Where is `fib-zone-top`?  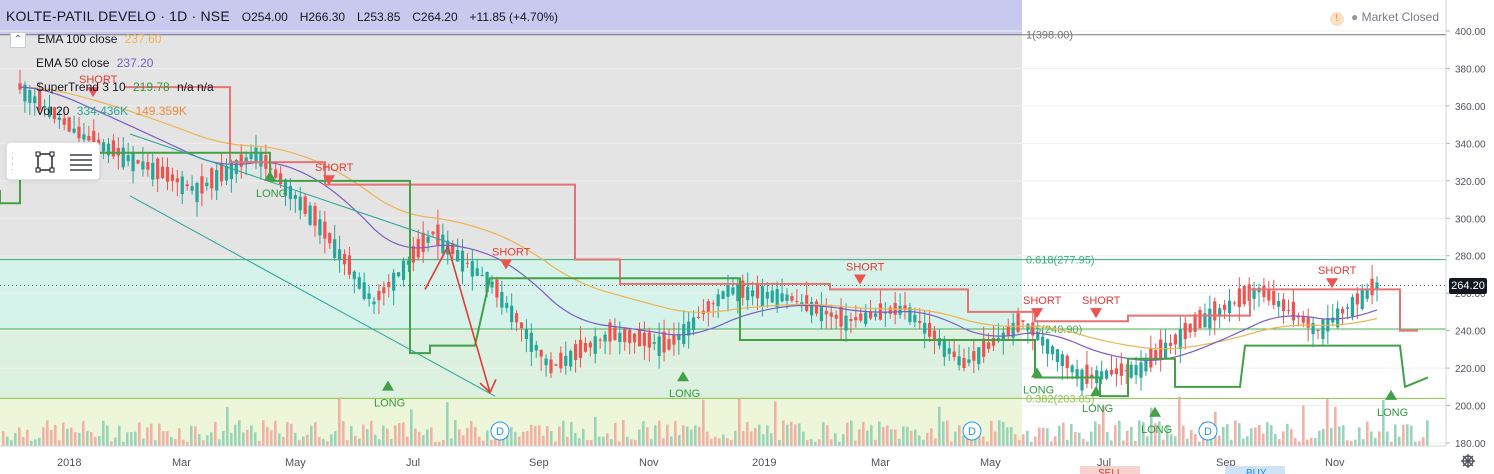
fib-zone-top is located at coordinates (511, 17).